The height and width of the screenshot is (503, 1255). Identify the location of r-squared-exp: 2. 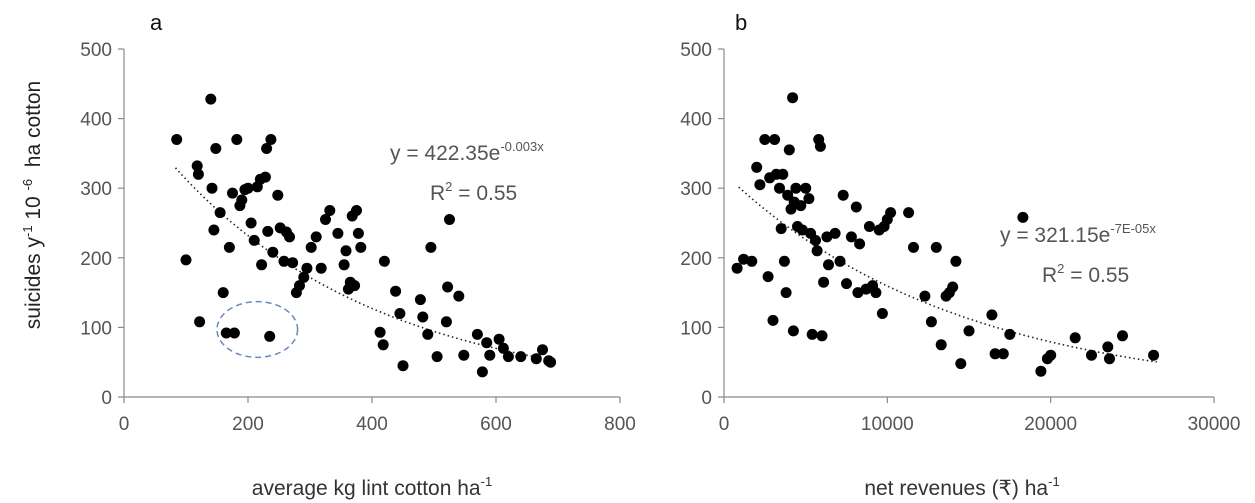
(448, 186).